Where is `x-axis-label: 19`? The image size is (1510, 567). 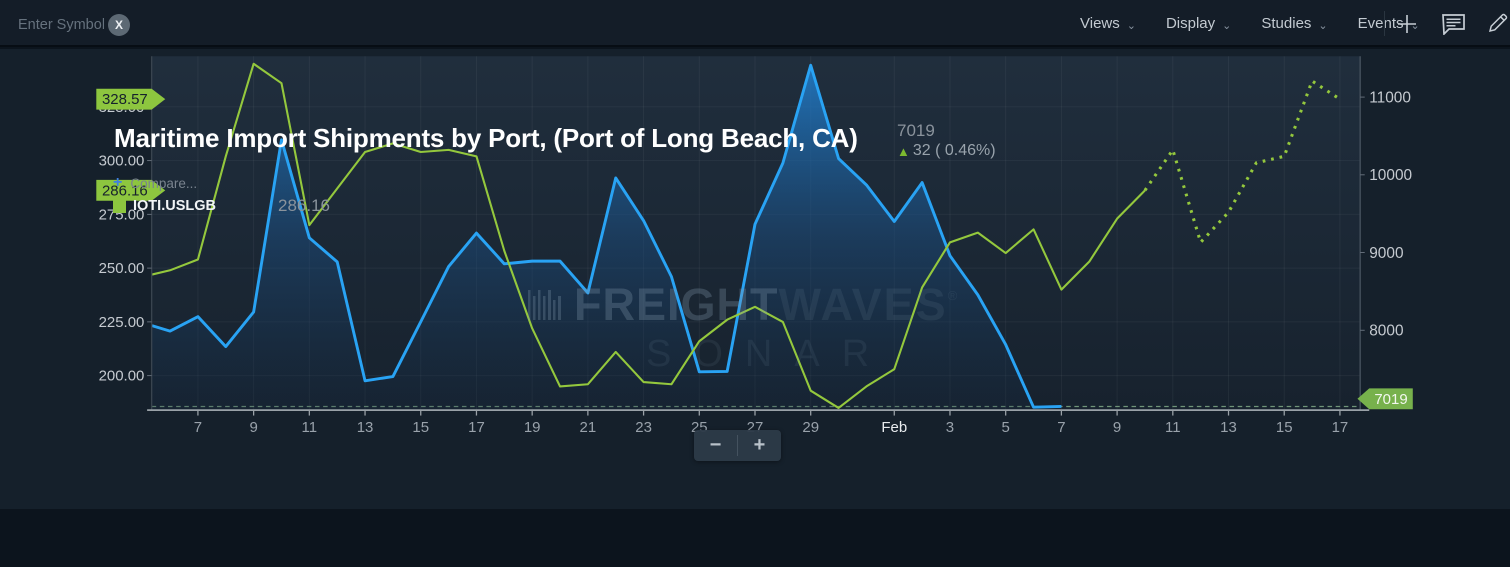 x-axis-label: 19 is located at coordinates (532, 427).